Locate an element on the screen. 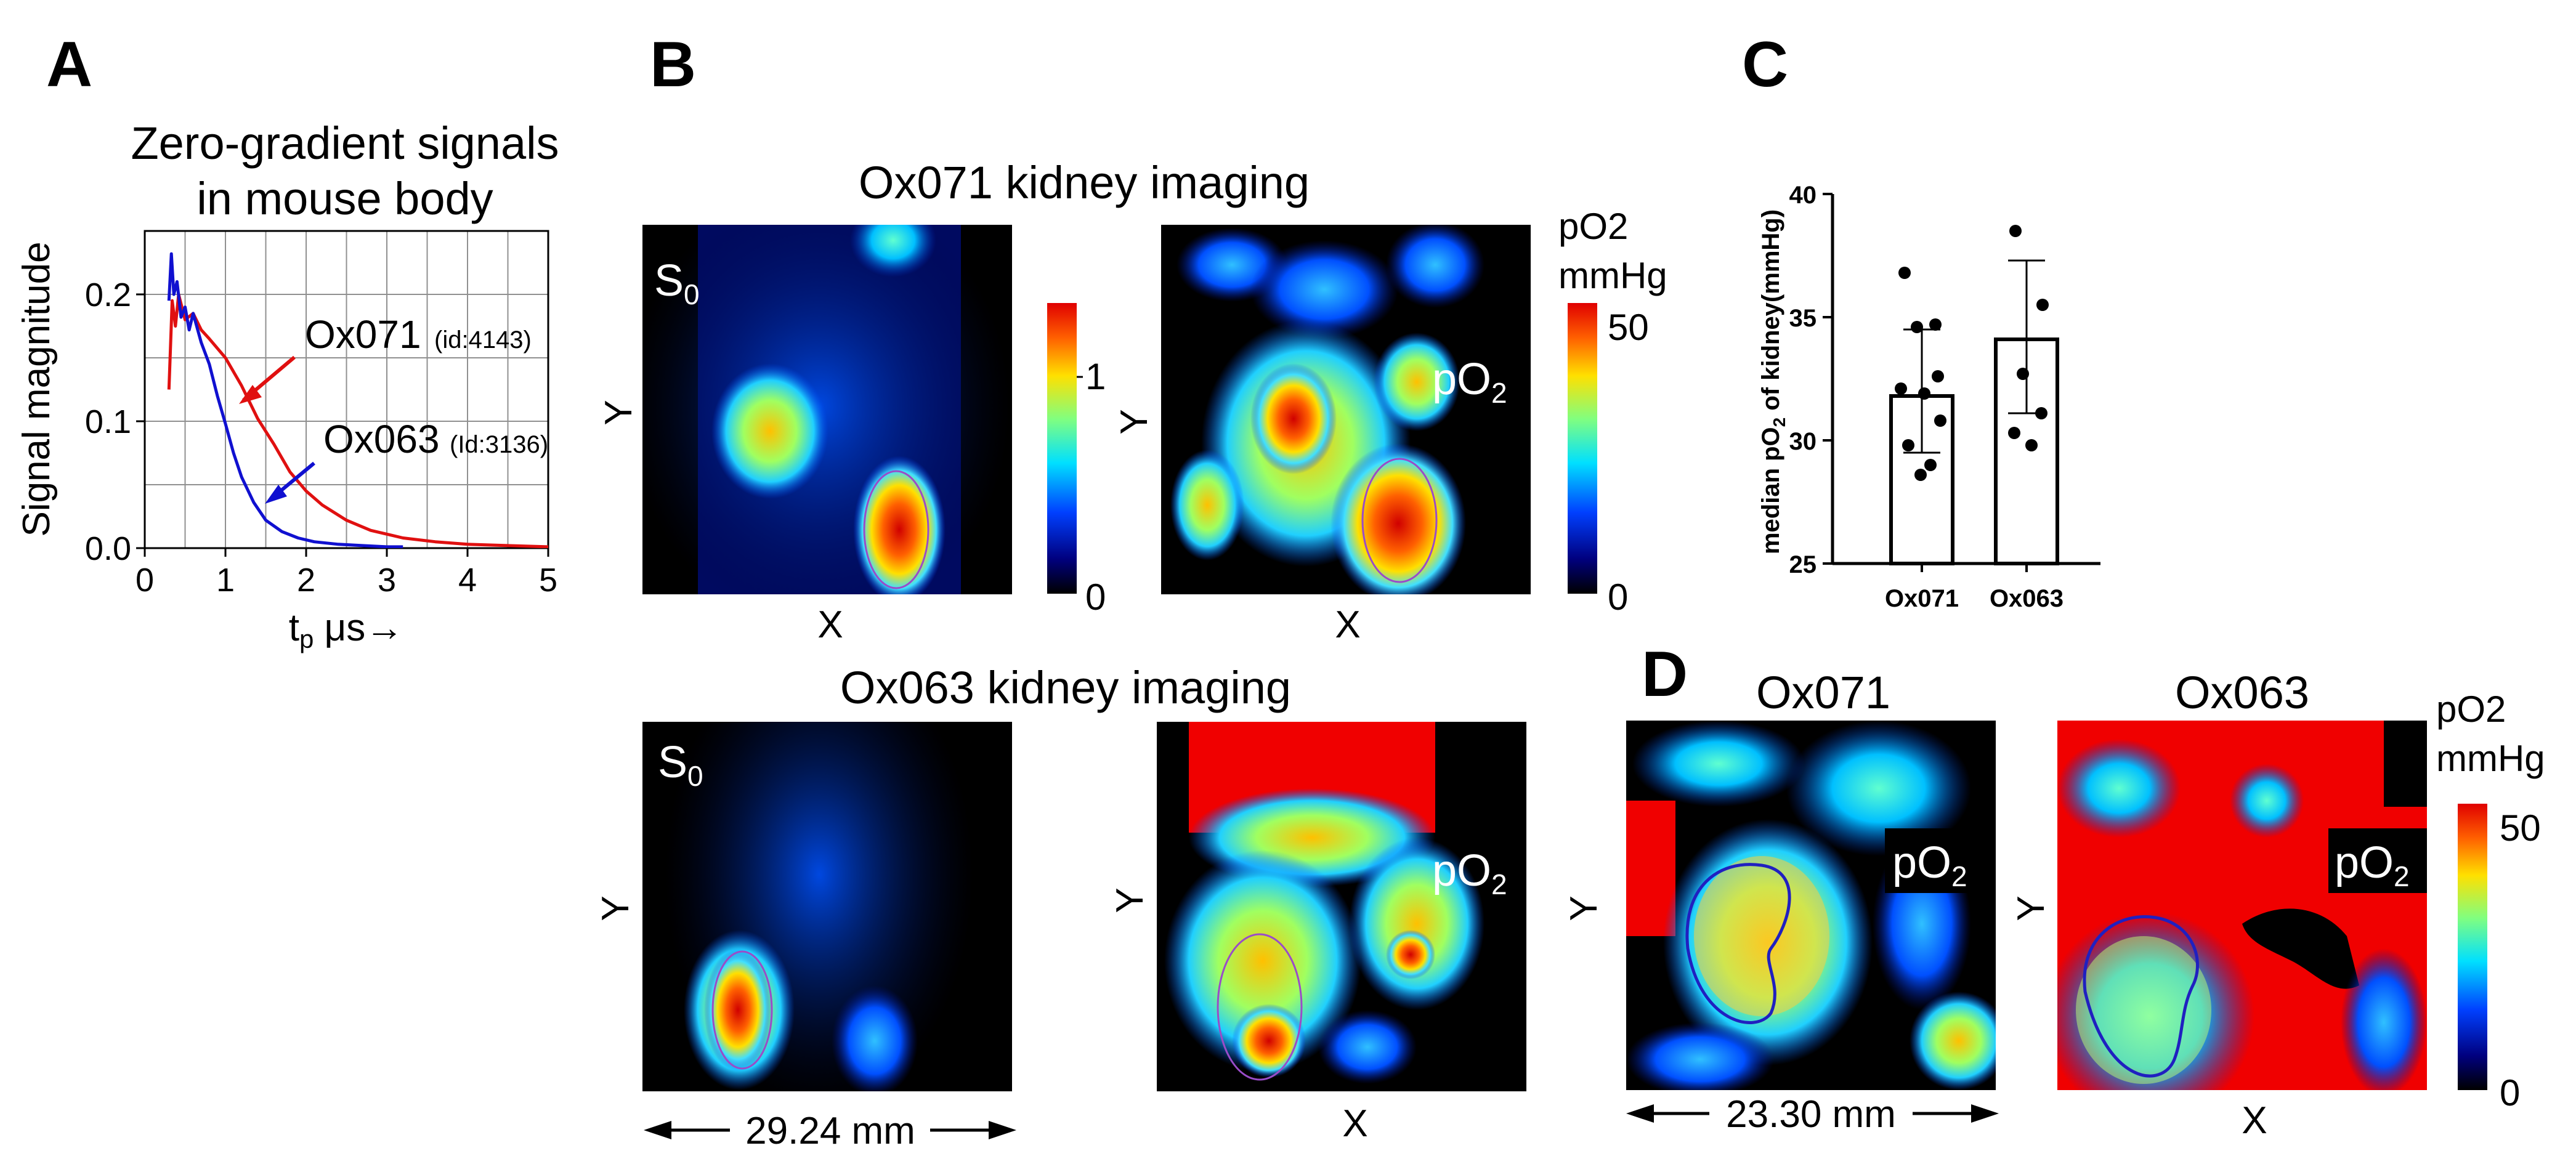 This screenshot has height=1172, width=2576. colorbar-s0-tick-1: 1 is located at coordinates (1095, 376).